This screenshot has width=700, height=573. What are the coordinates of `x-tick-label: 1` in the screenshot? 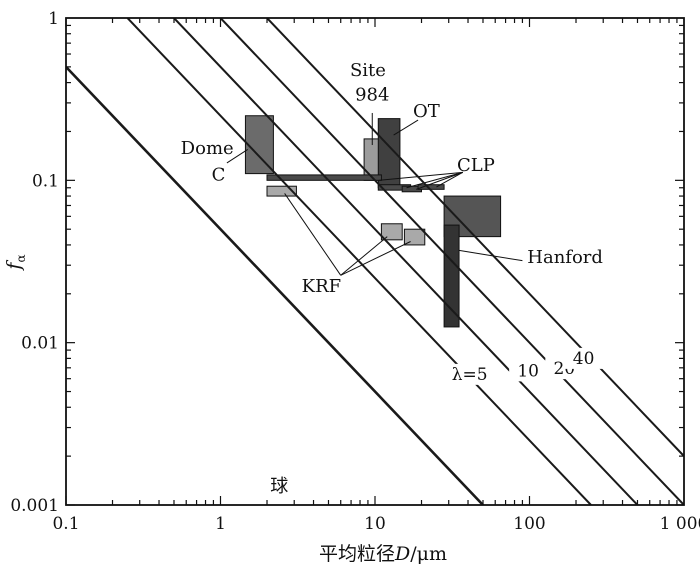 It's located at (220, 524).